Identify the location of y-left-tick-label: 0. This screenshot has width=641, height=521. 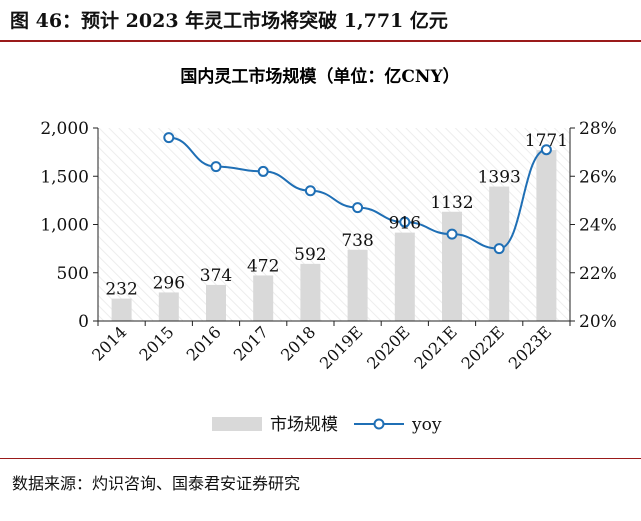
(83, 322).